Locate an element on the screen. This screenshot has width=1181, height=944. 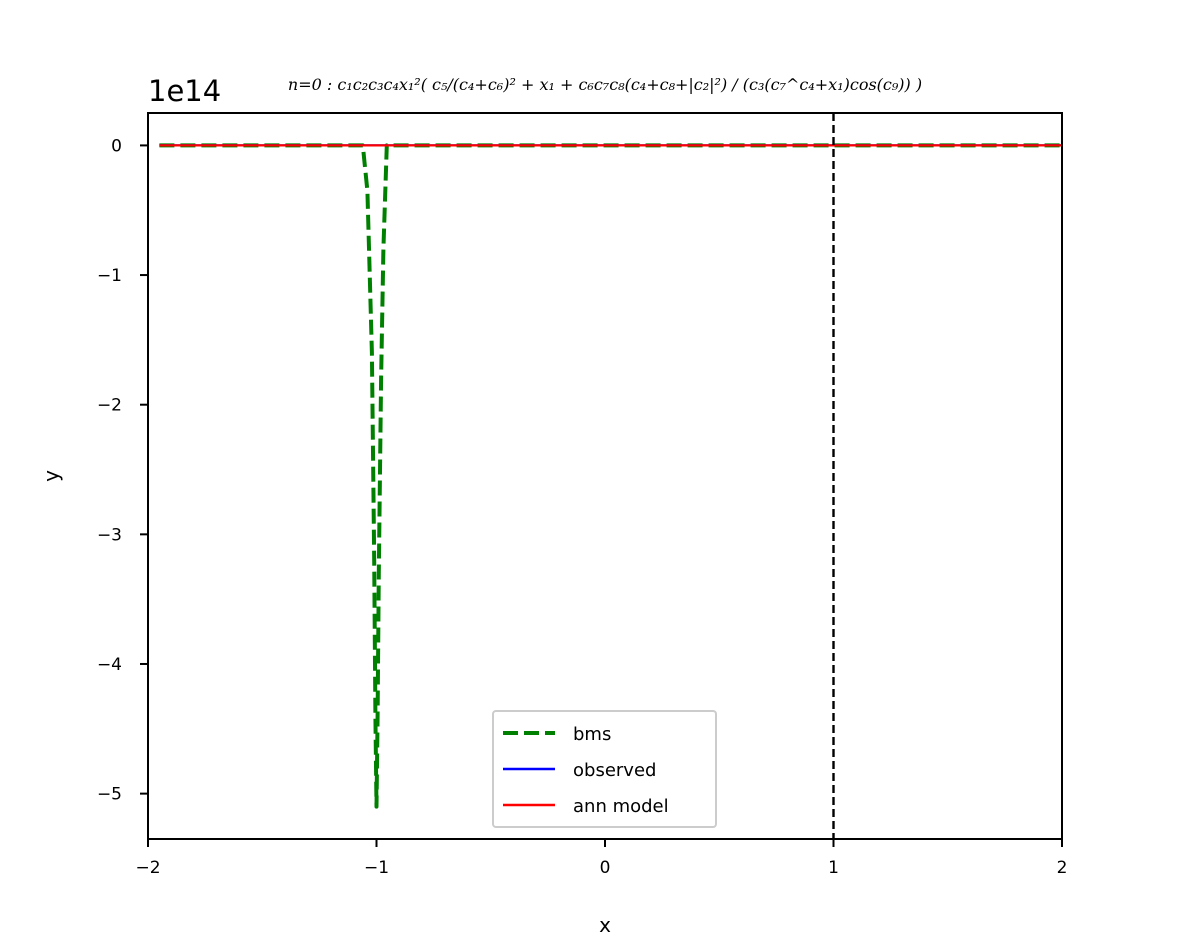
offset-label: 1e14 is located at coordinates (184, 91).